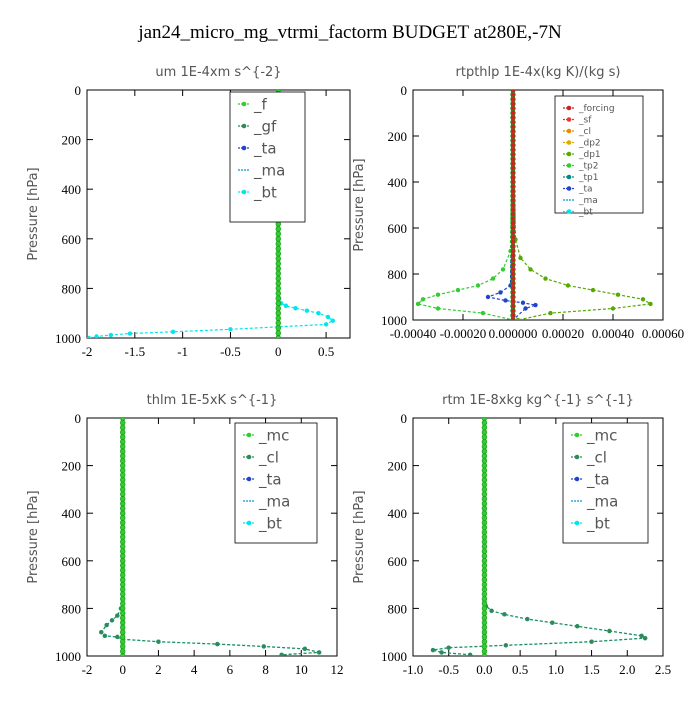  I want to click on legend-label: _forcing, so click(596, 109).